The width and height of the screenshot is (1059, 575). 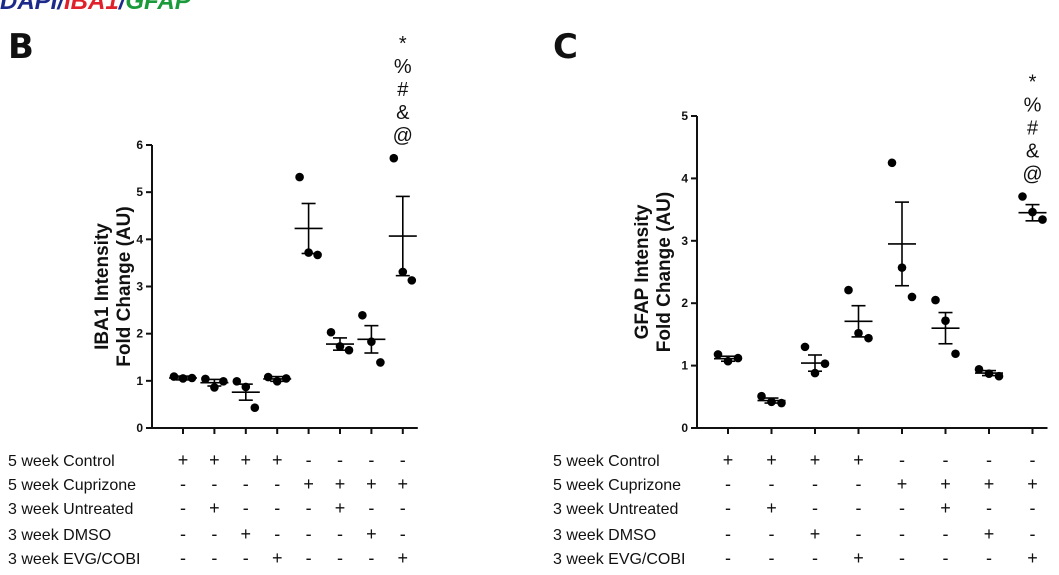 I want to click on y-tick-label: 0, so click(x=139, y=428).